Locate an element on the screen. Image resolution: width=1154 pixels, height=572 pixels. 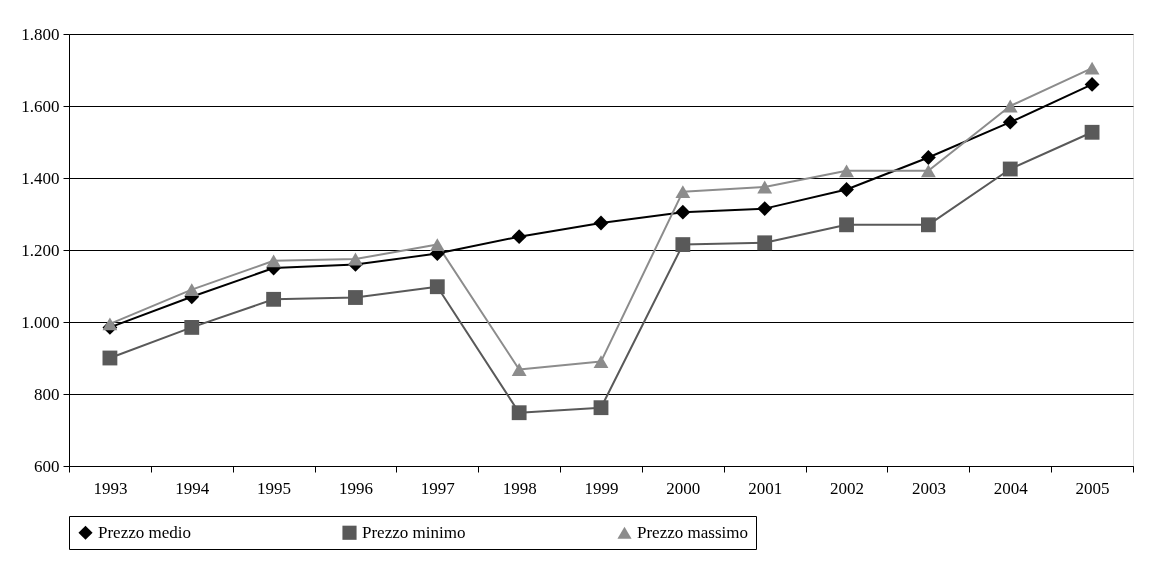
x-tick-label: 1996 is located at coordinates (355, 488).